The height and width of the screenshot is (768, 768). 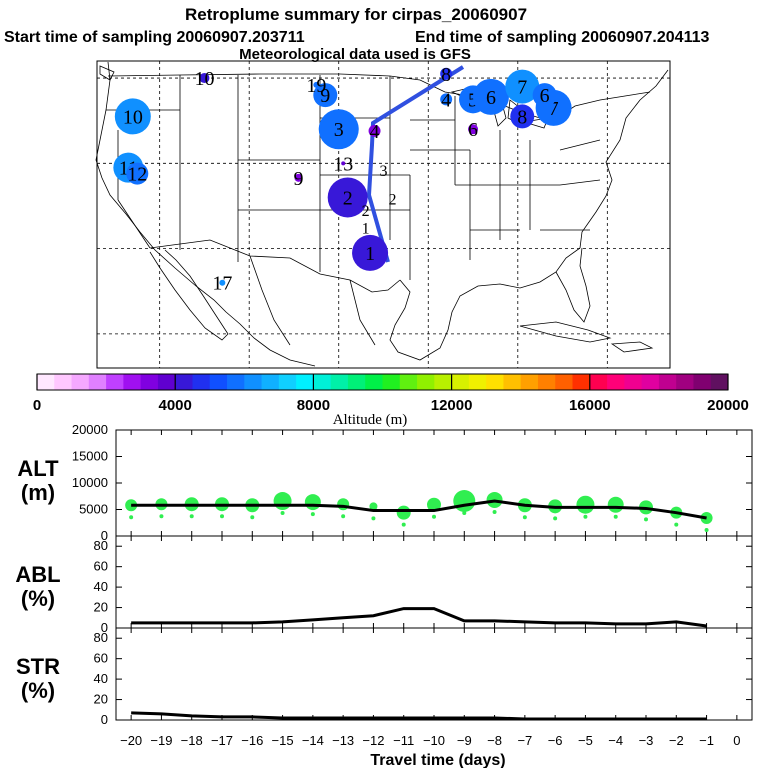 I want to click on plume-marker-label: 9, so click(x=298, y=179).